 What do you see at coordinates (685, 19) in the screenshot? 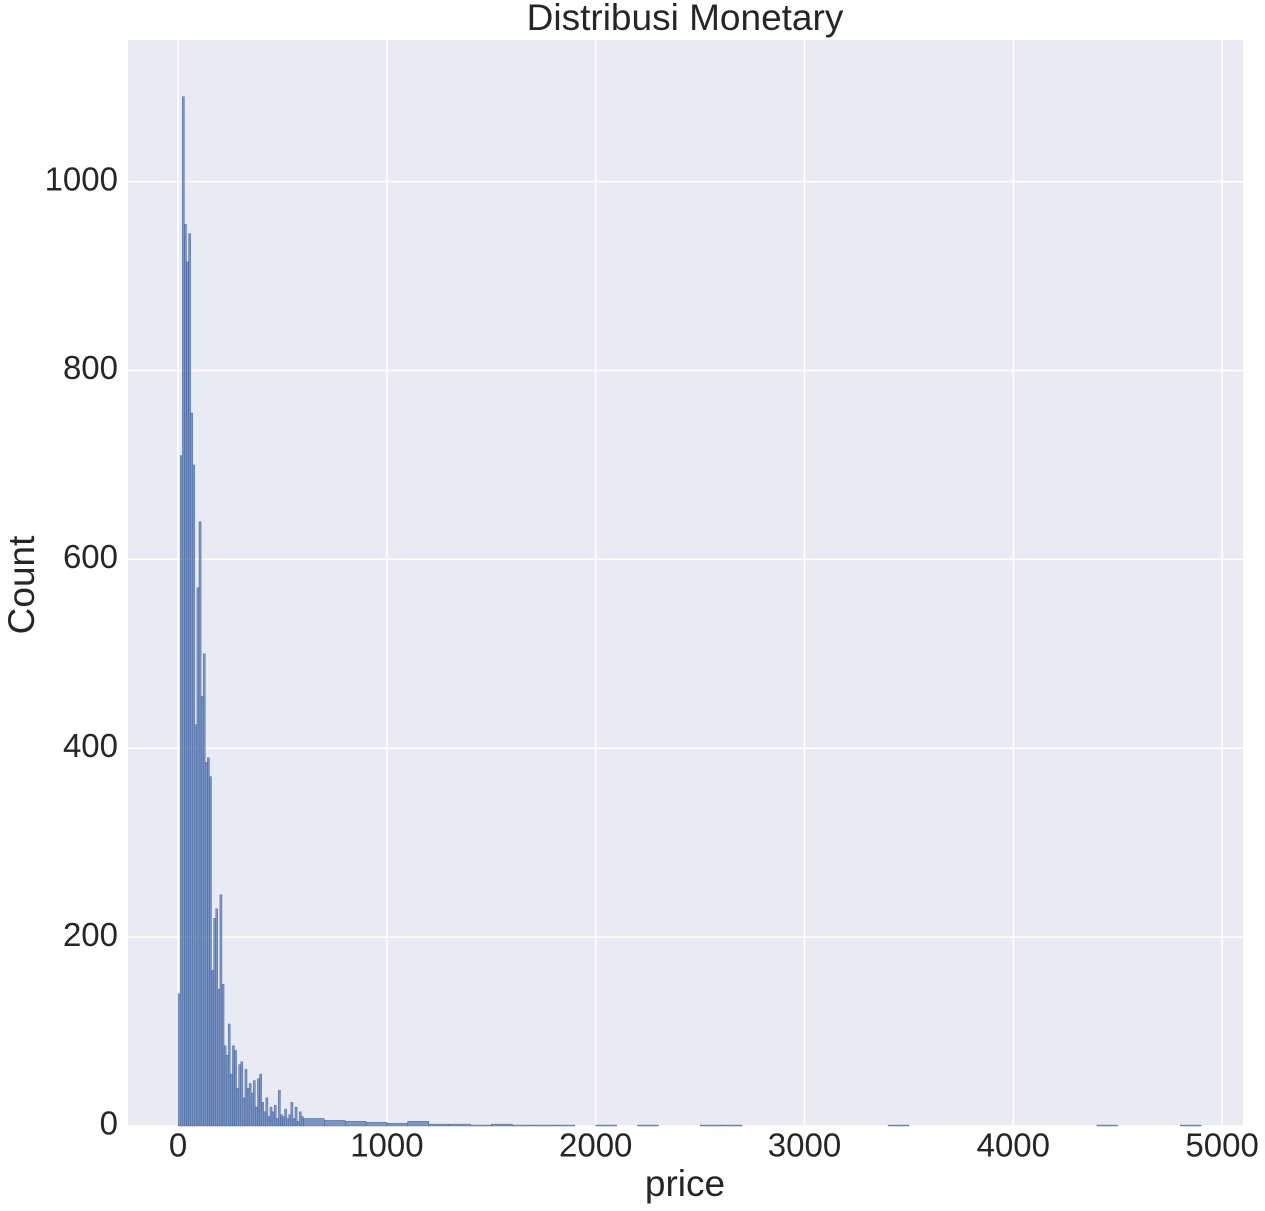
I see `chart-title: Distribusi Monetary` at bounding box center [685, 19].